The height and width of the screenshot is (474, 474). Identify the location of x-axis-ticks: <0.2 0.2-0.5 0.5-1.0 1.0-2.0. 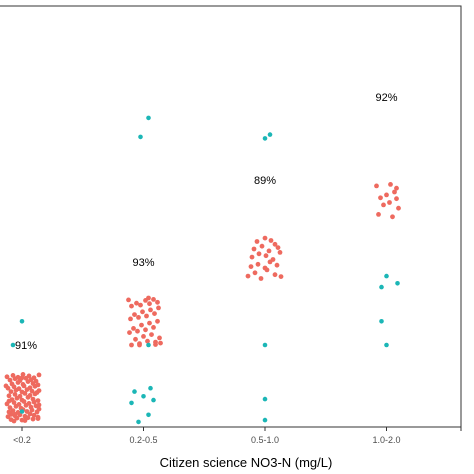
(237, 436).